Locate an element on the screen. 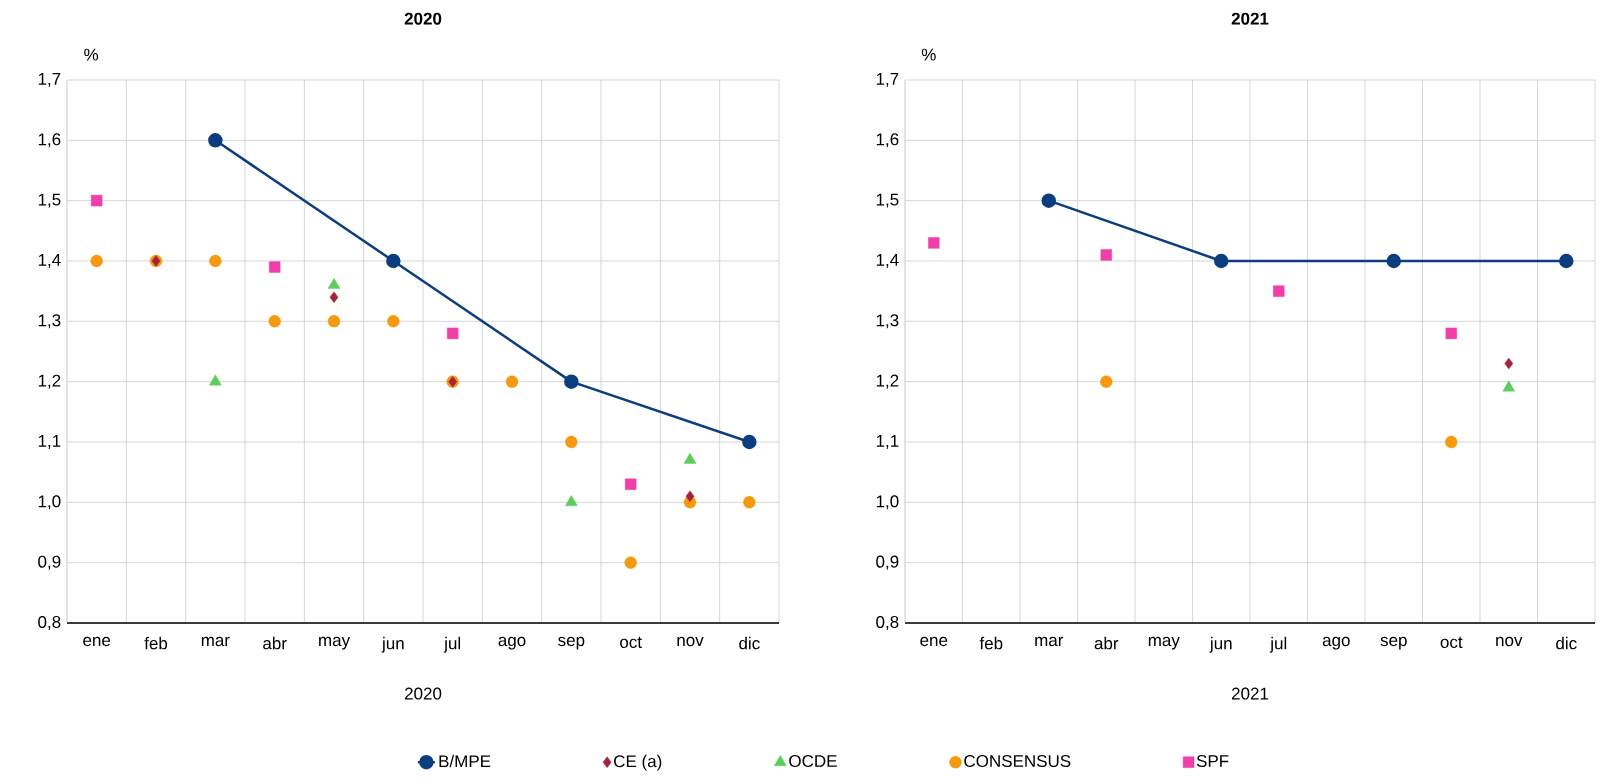 The height and width of the screenshot is (781, 1608). legend-label: CE (a) is located at coordinates (638, 762).